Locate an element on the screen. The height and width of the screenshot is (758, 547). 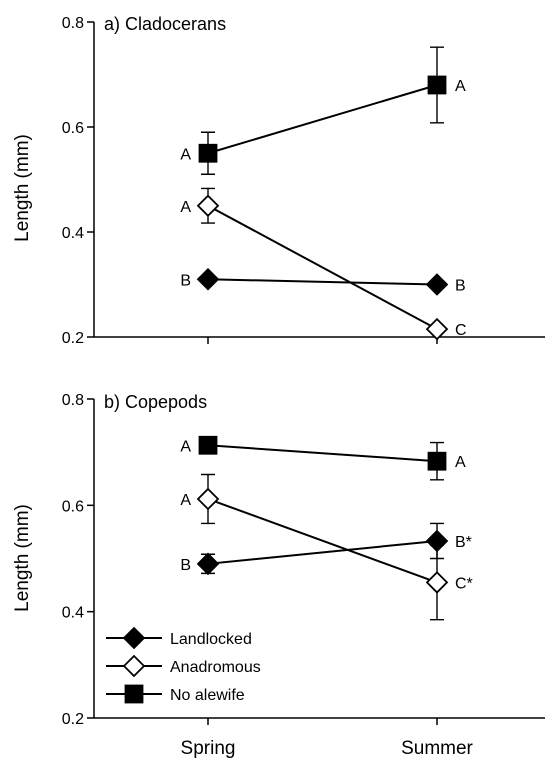
series-landlocked: B B* is located at coordinates (326, 549).